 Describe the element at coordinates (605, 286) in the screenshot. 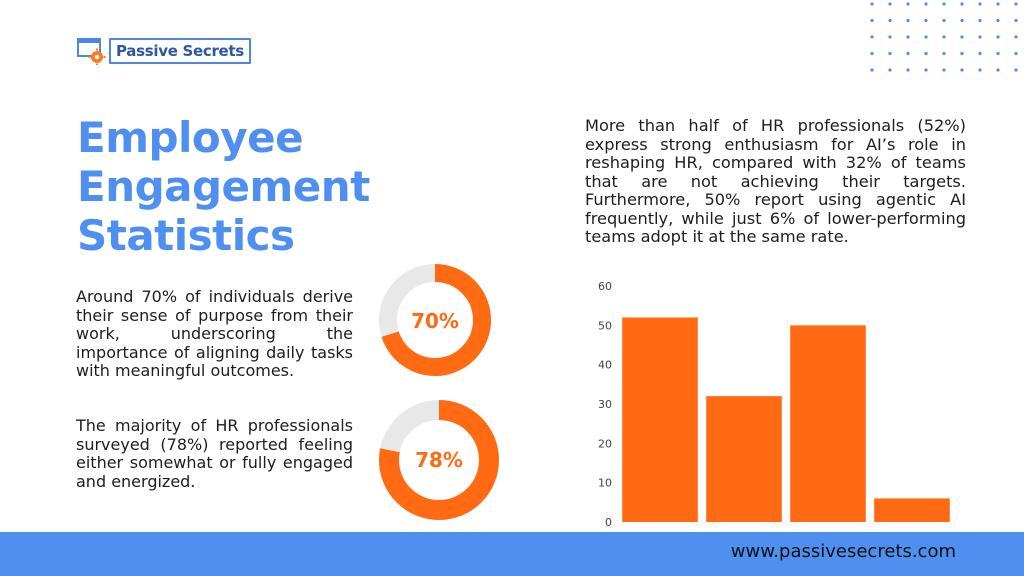

I see `y-tick-label: 60` at that location.